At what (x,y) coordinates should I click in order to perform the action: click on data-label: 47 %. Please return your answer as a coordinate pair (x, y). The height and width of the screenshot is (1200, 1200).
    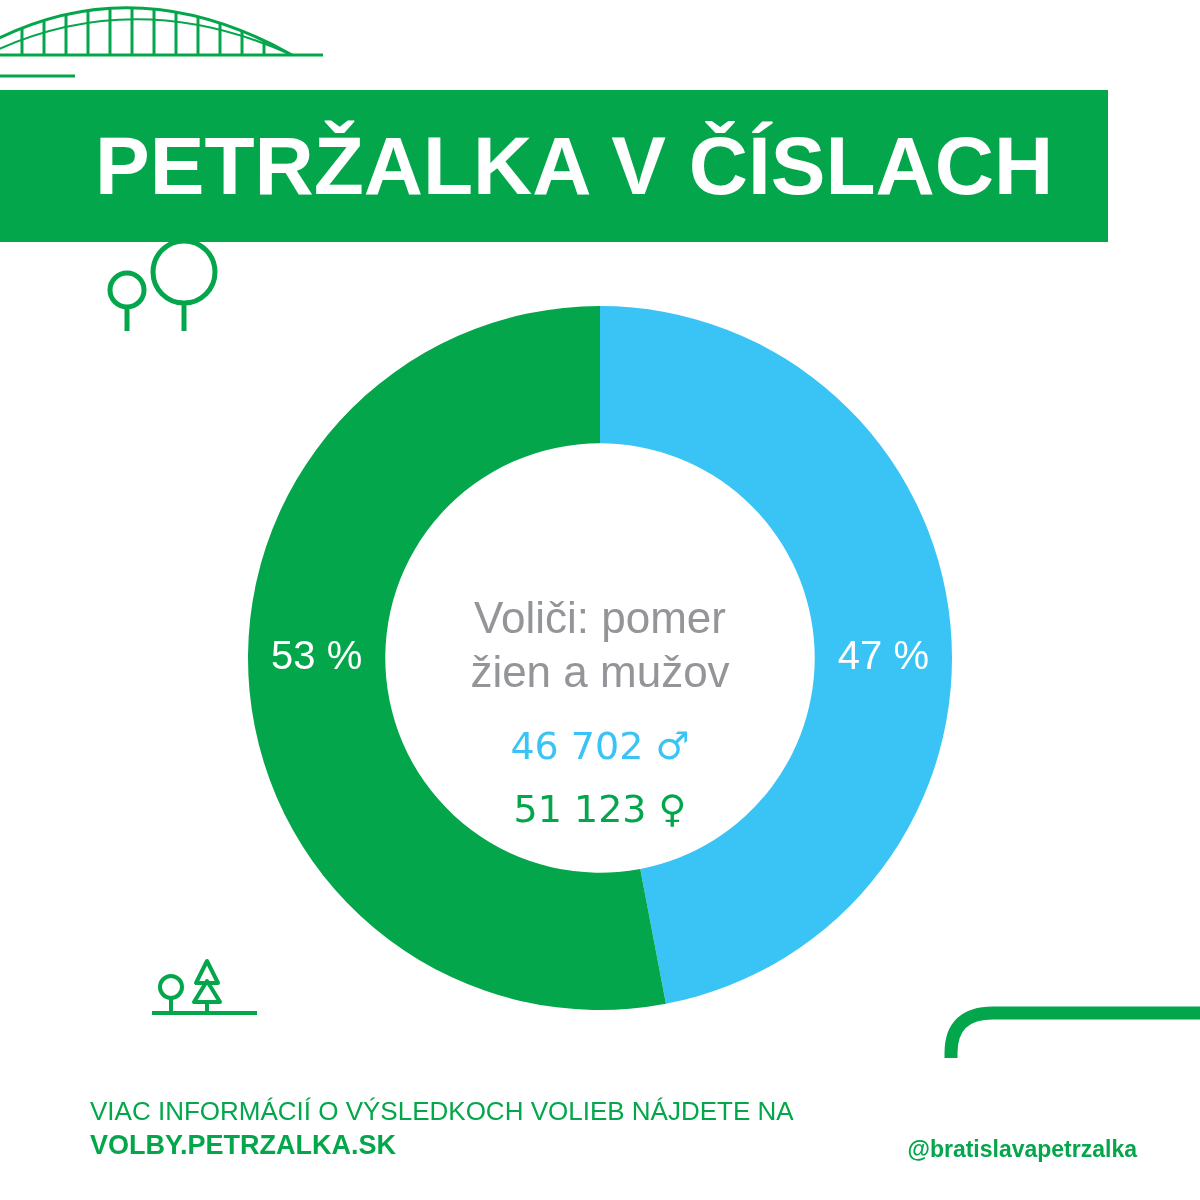
    Looking at the image, I should click on (883, 655).